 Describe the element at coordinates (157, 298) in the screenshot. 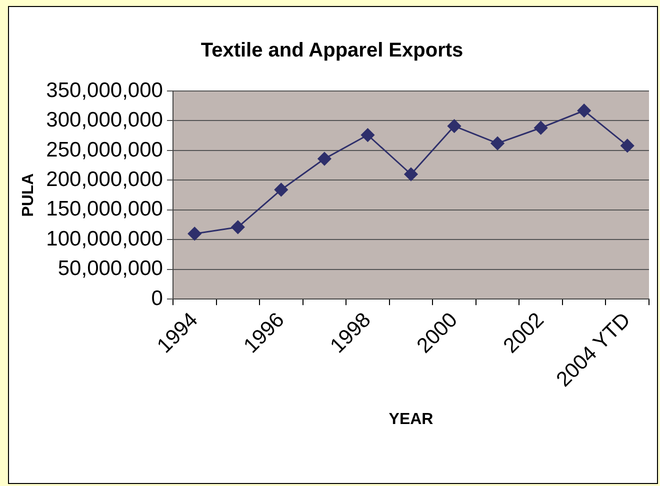

I see `y-tick-label: 0` at that location.